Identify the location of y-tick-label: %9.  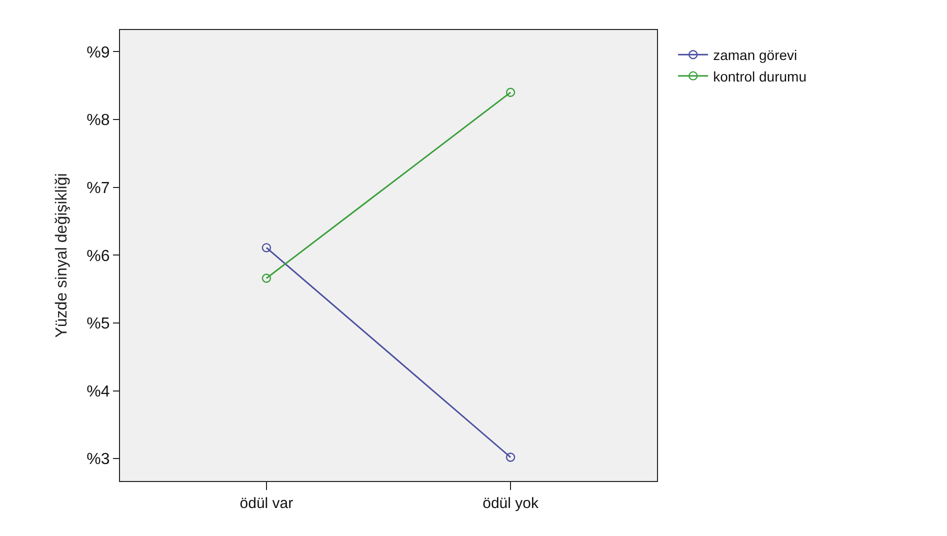
(98, 53).